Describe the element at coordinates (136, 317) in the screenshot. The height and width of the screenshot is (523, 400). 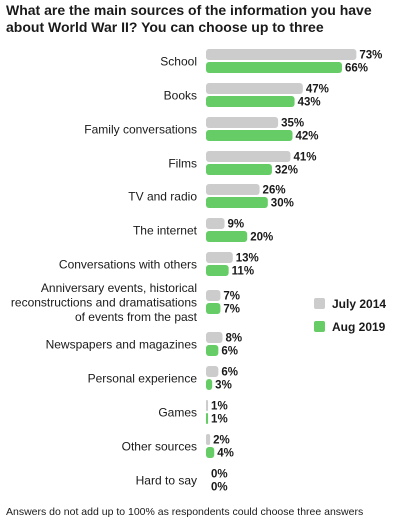
I see `category-label: of events from the past` at that location.